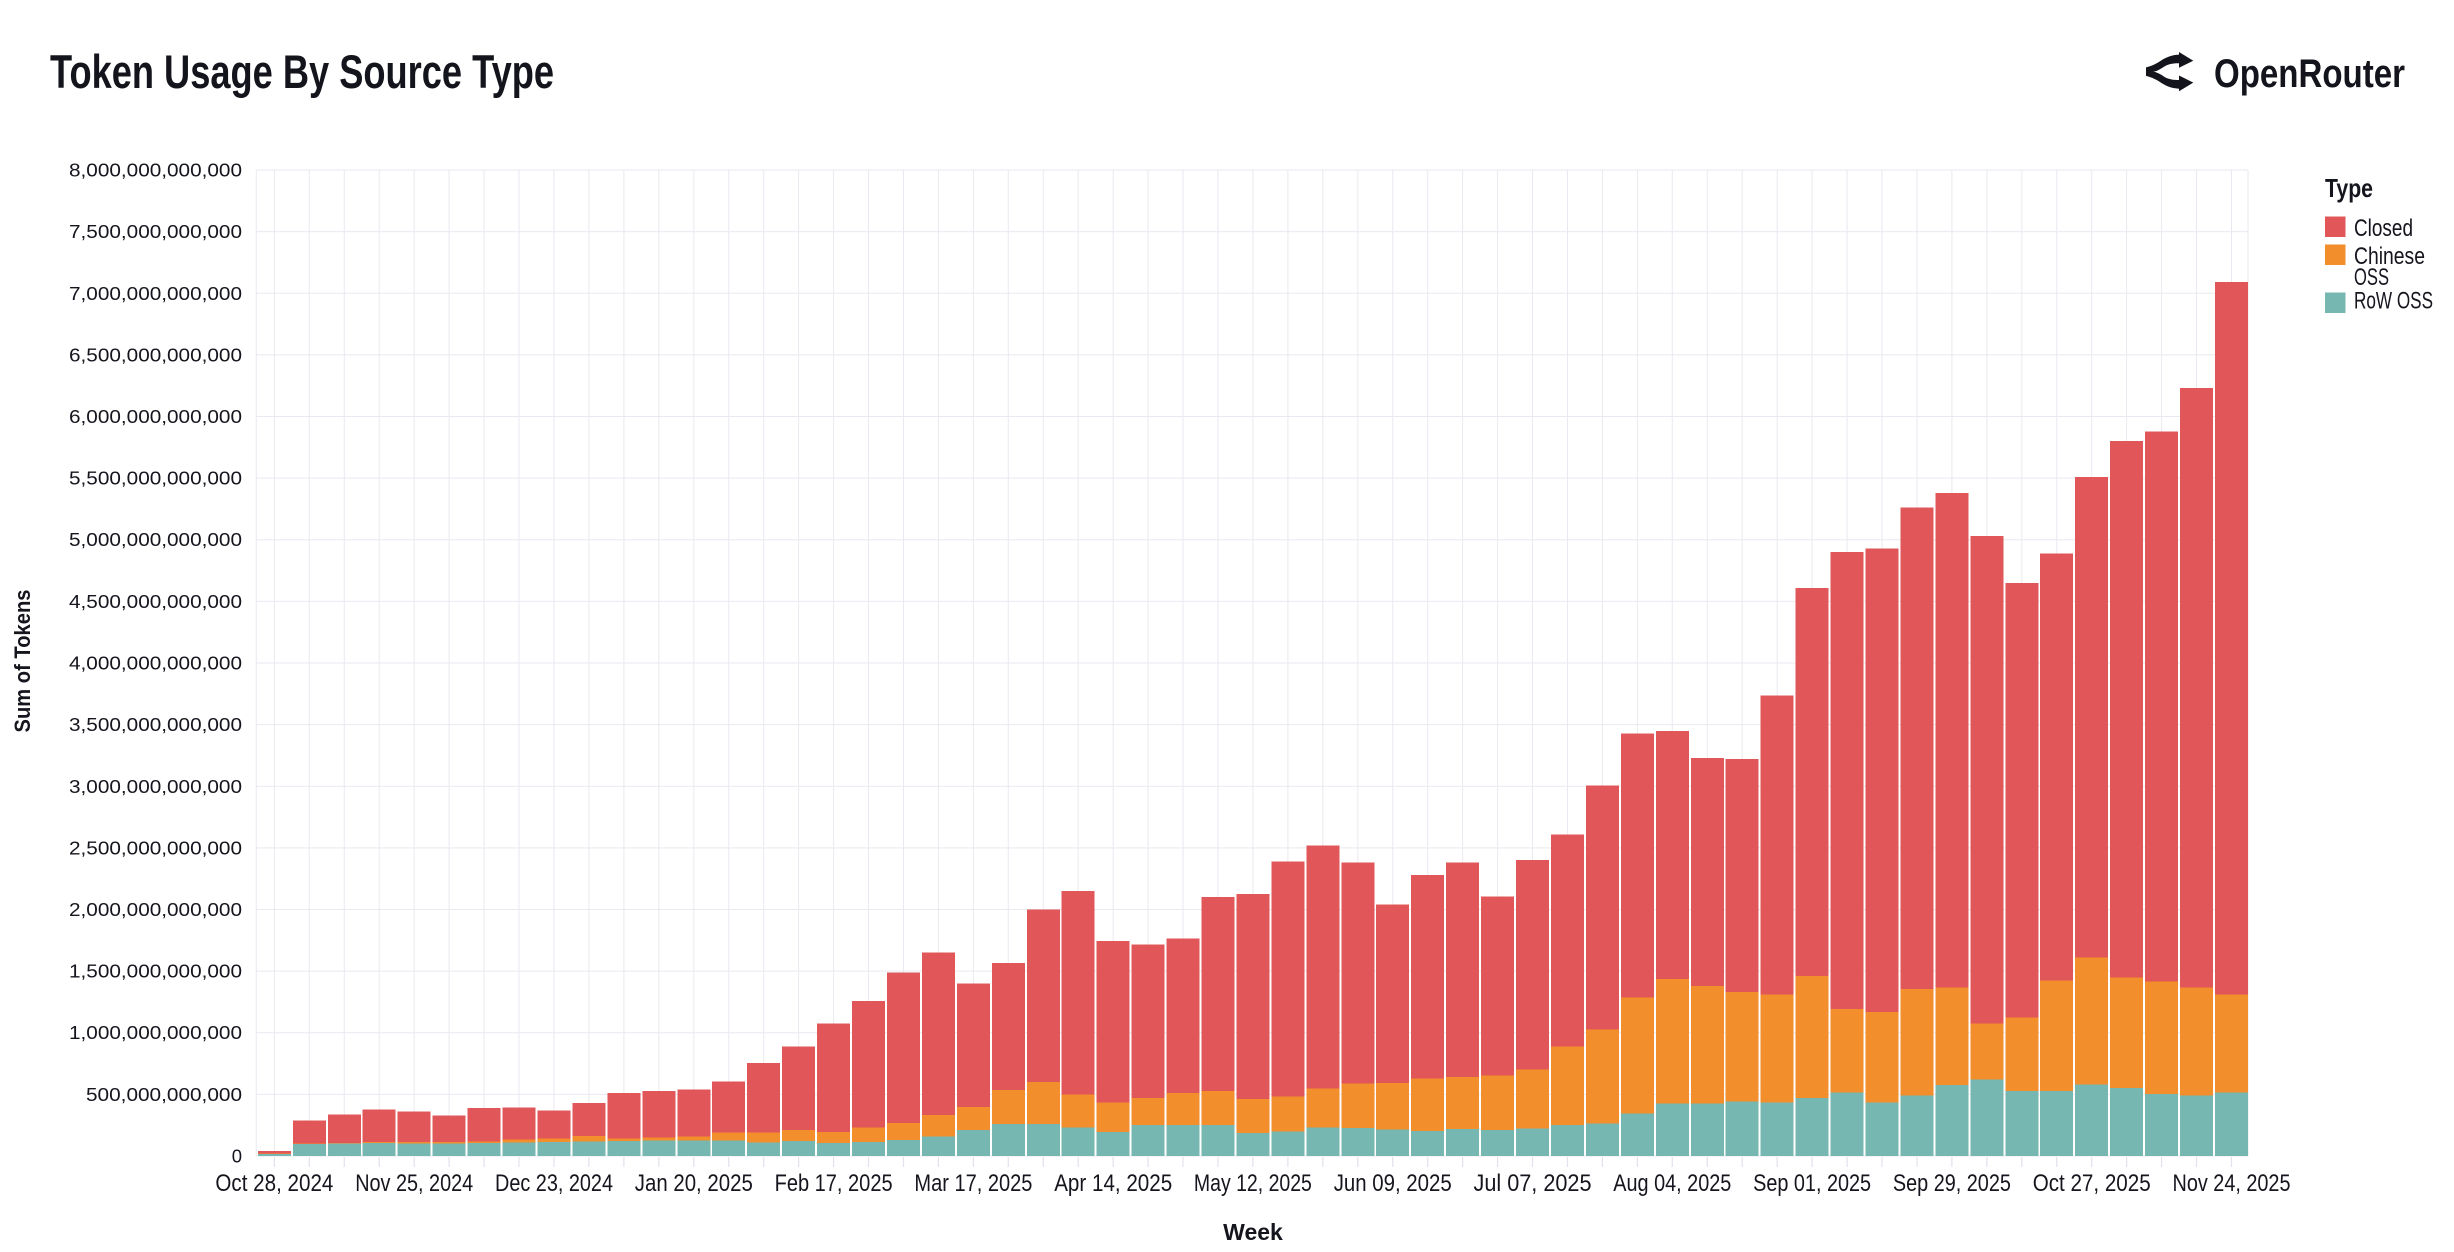 The height and width of the screenshot is (1252, 2454). I want to click on svg-text: Dec 23, 2024, so click(554, 1183).